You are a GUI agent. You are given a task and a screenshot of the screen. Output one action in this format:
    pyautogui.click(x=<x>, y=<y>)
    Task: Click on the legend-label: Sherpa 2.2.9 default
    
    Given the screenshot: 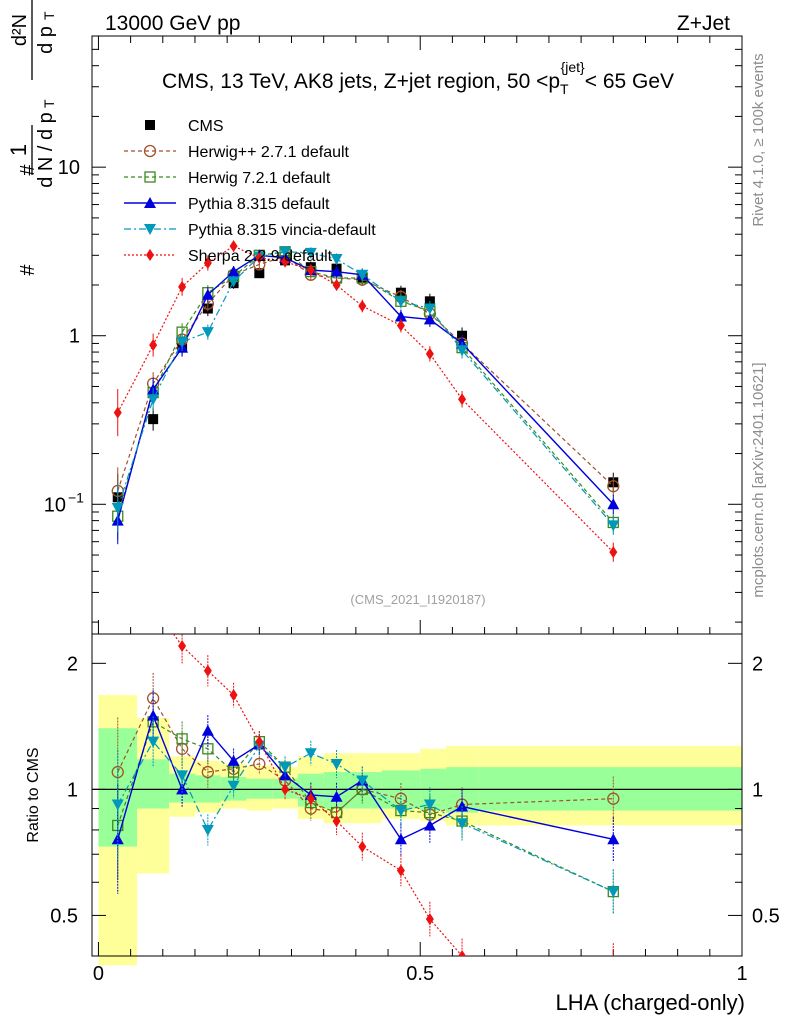 What is the action you would take?
    pyautogui.click(x=260, y=256)
    